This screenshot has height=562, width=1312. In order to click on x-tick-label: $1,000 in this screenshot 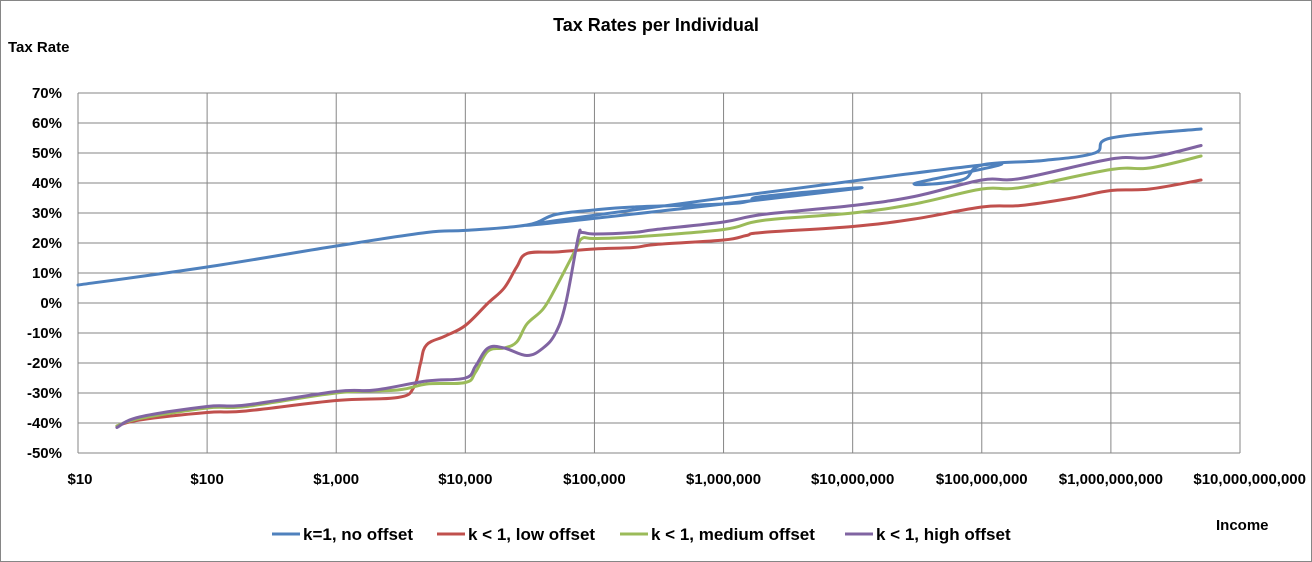, I will do `click(336, 479)`.